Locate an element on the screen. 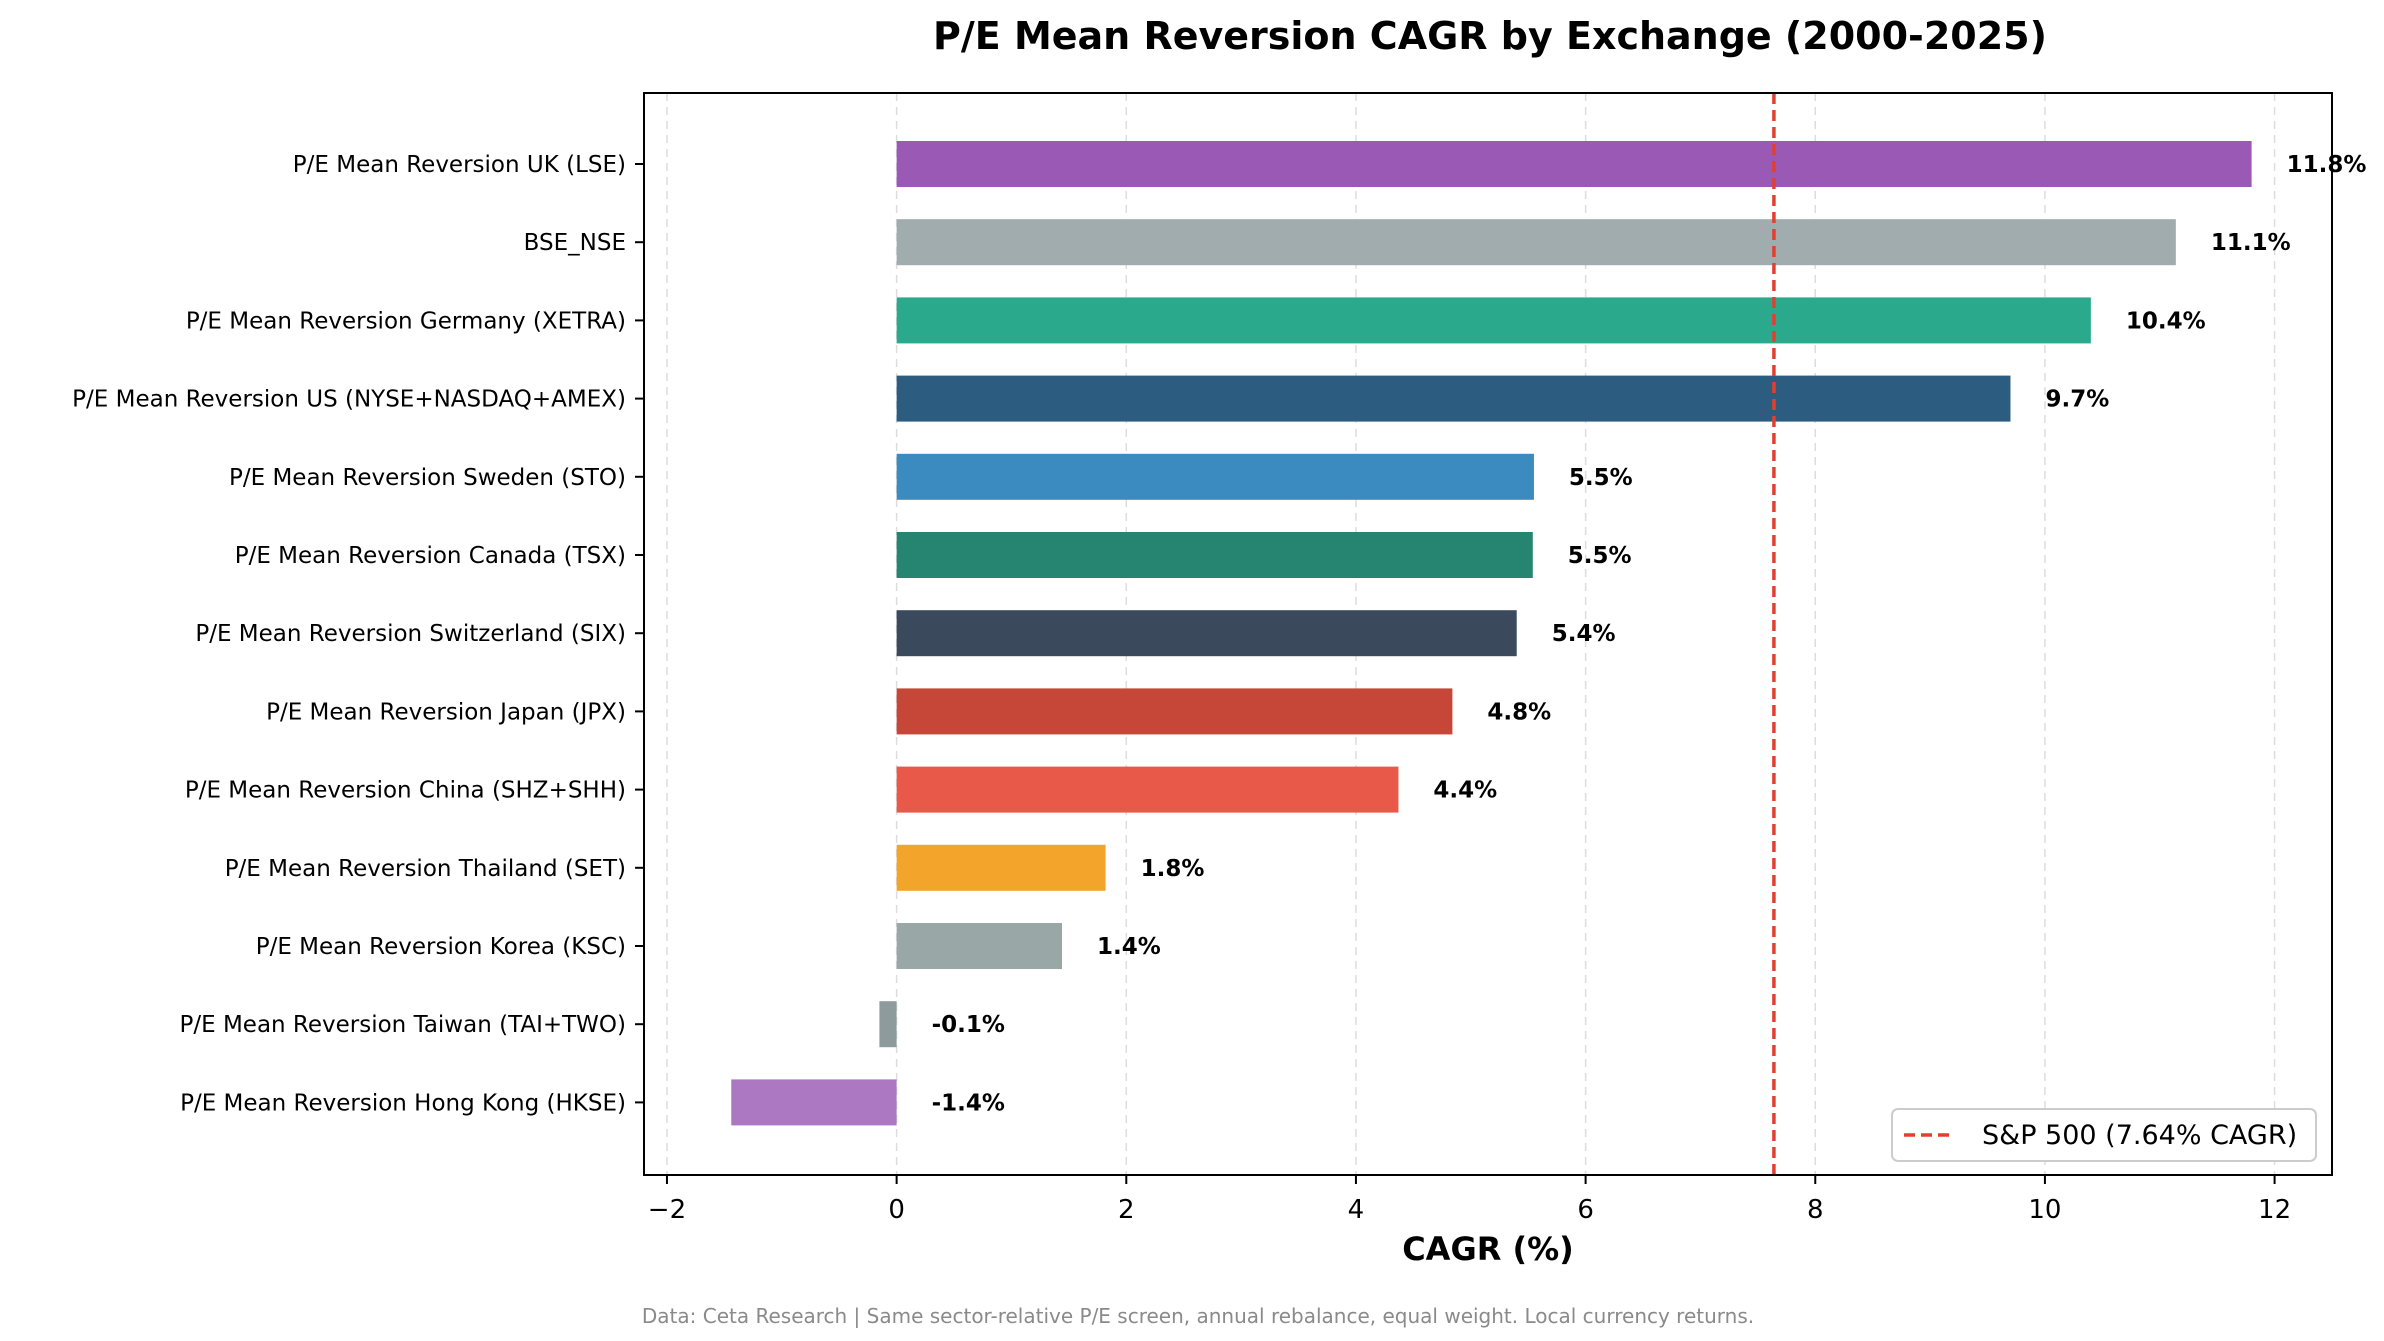  x-axis-ticks: −2 0 2 4 6 8 10 12 is located at coordinates (1469, 1200).